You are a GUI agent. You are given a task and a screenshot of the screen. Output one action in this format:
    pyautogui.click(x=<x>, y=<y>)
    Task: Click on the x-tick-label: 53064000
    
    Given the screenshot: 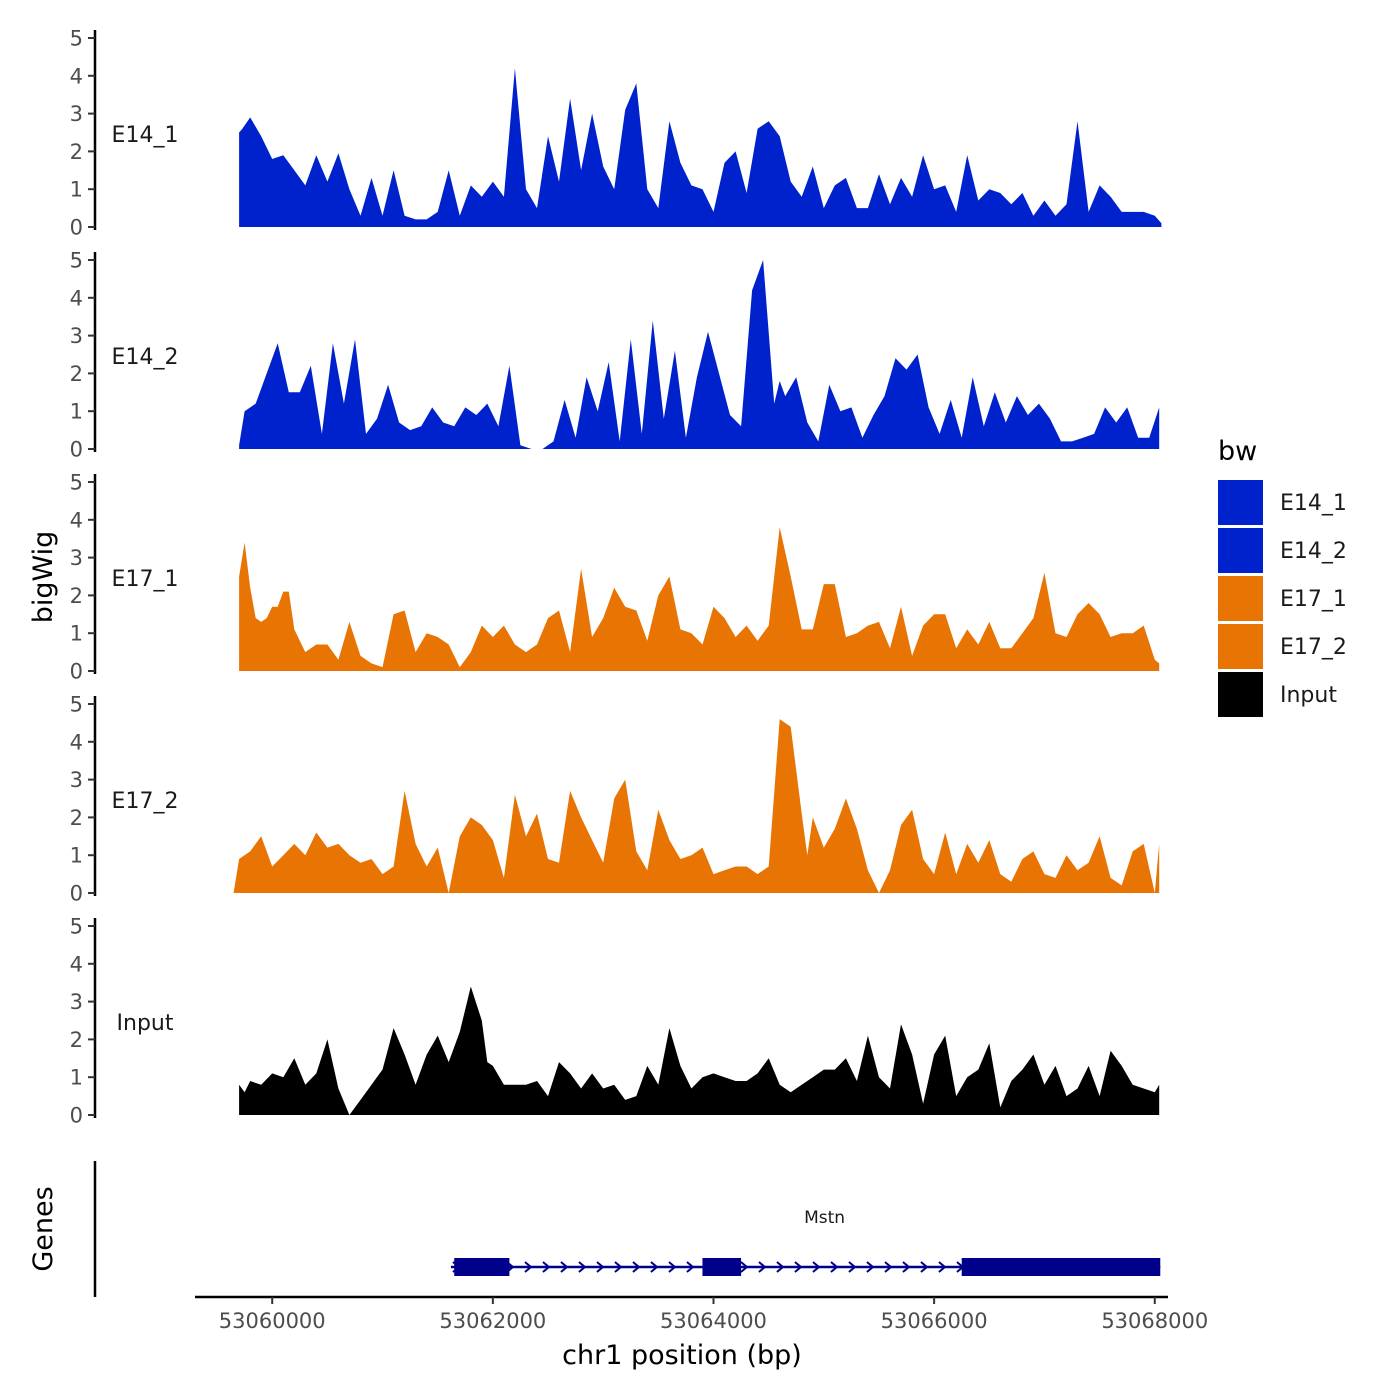 What is the action you would take?
    pyautogui.click(x=713, y=1321)
    